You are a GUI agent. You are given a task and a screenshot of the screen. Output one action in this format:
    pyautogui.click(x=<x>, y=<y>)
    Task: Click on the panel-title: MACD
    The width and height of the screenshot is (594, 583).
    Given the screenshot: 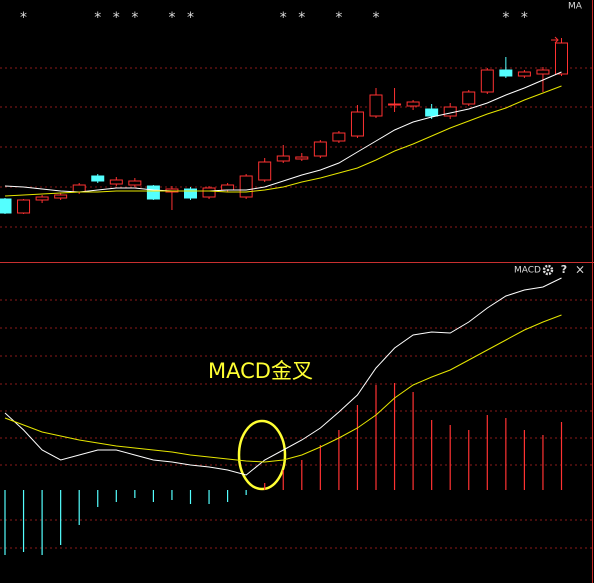 What is the action you would take?
    pyautogui.click(x=527, y=271)
    